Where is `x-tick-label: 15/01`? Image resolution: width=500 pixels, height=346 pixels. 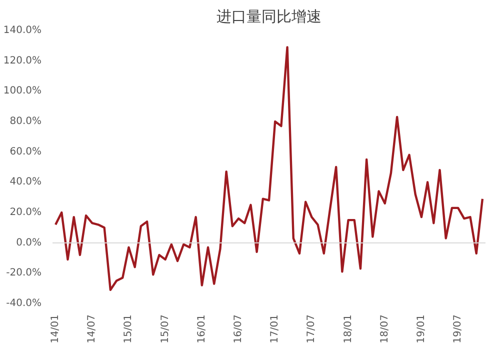
x-tick-label: 15/01 is located at coordinates (128, 329).